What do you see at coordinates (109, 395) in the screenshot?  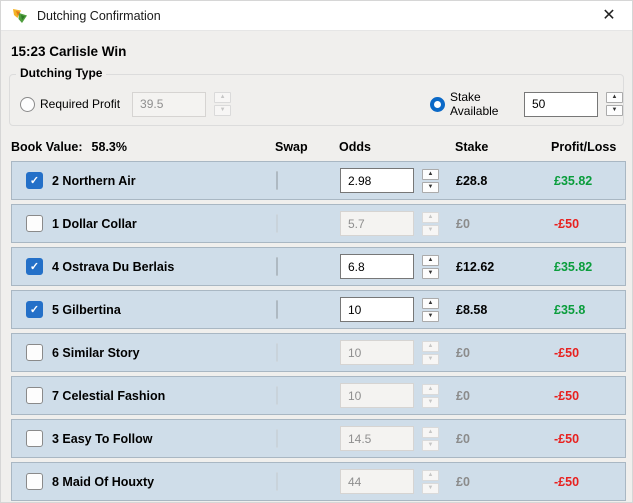 I see `runner-name: 7 Celestial Fashion` at bounding box center [109, 395].